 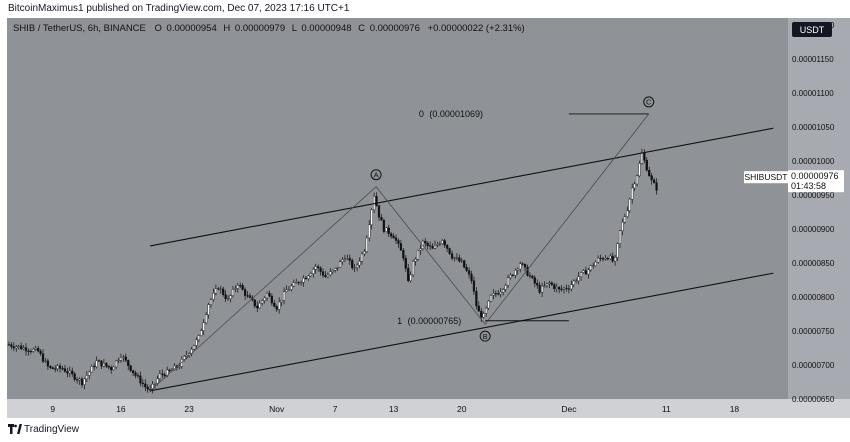 I want to click on footer: TradingView, so click(x=425, y=430).